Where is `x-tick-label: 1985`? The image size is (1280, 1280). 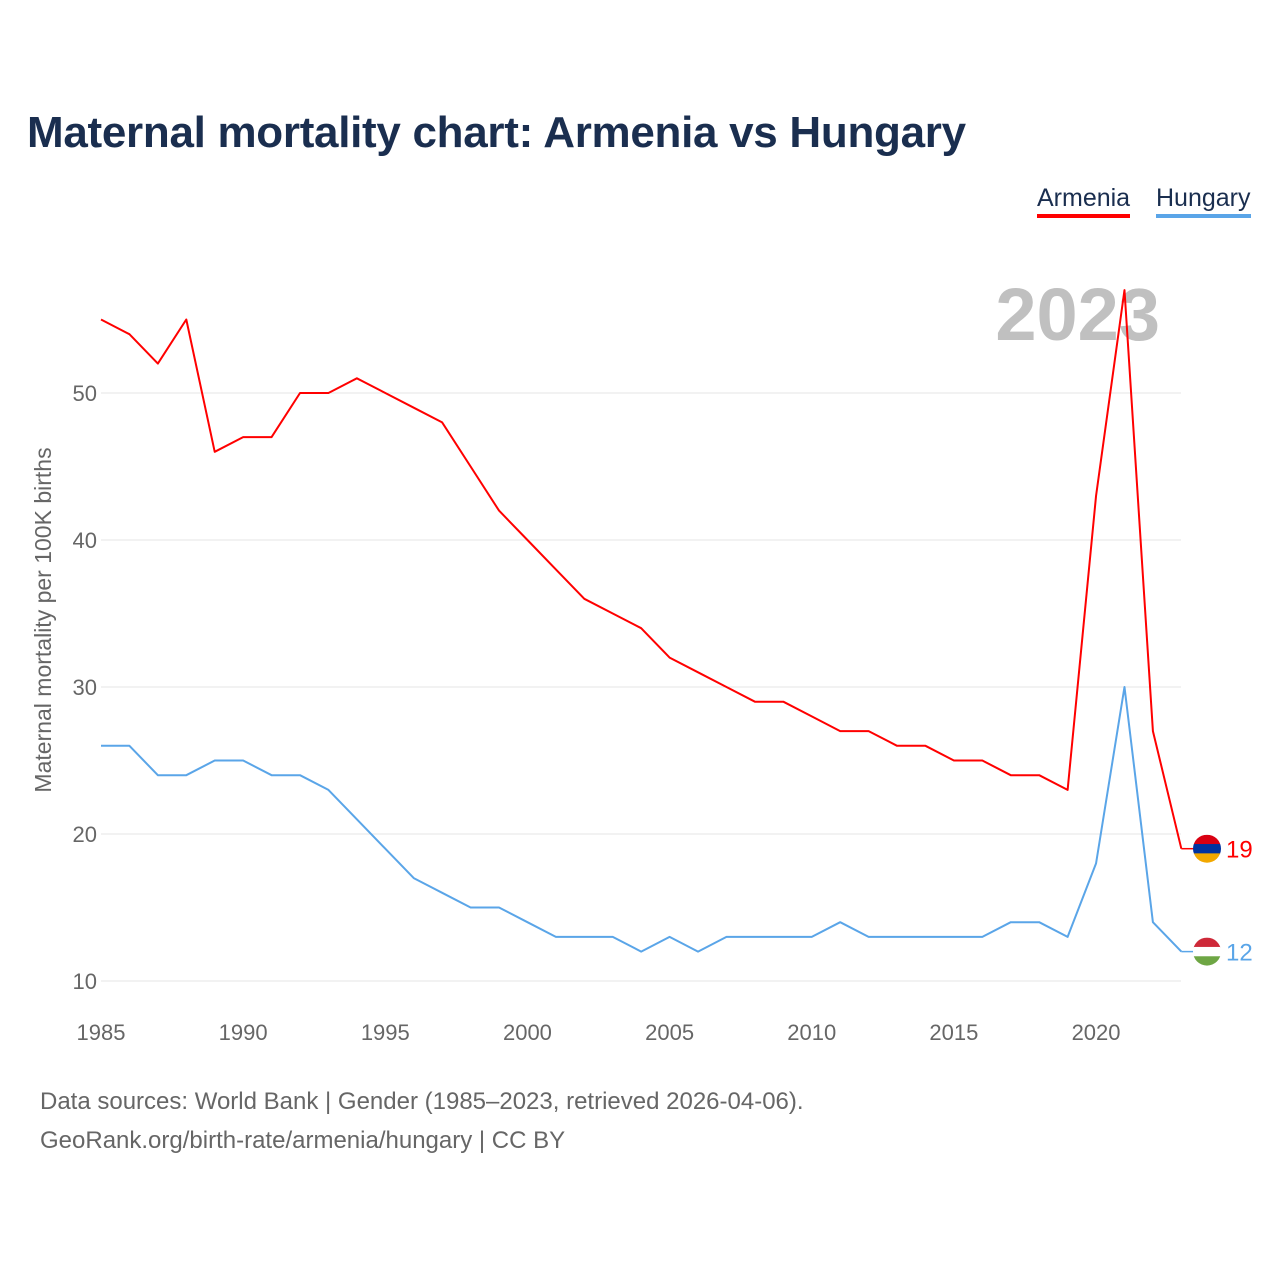 x-tick-label: 1985 is located at coordinates (101, 1032).